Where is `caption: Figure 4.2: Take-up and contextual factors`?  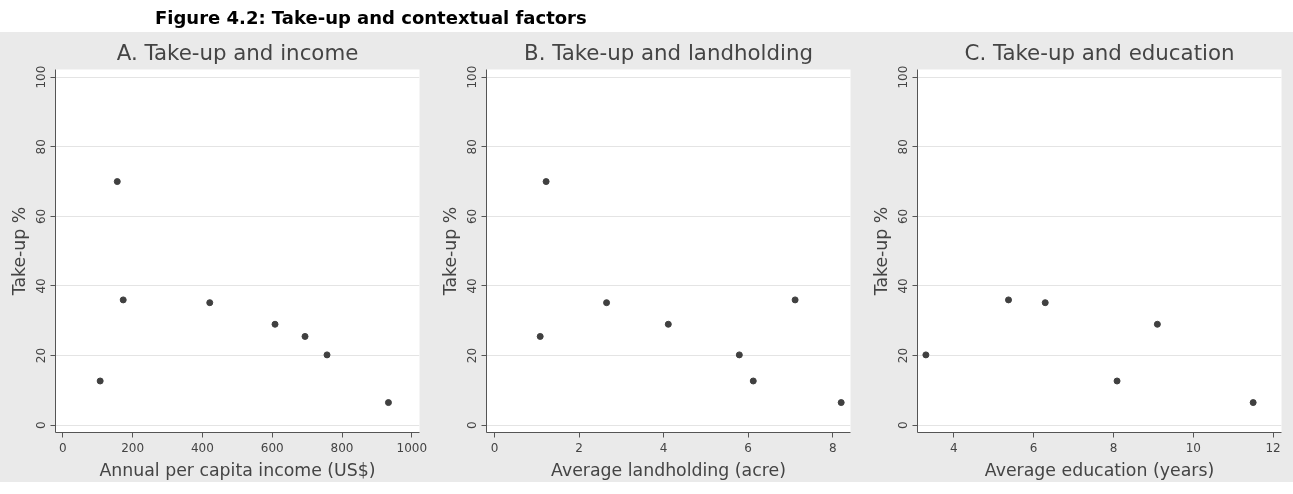 caption: Figure 4.2: Take-up and contextual factors is located at coordinates (371, 18).